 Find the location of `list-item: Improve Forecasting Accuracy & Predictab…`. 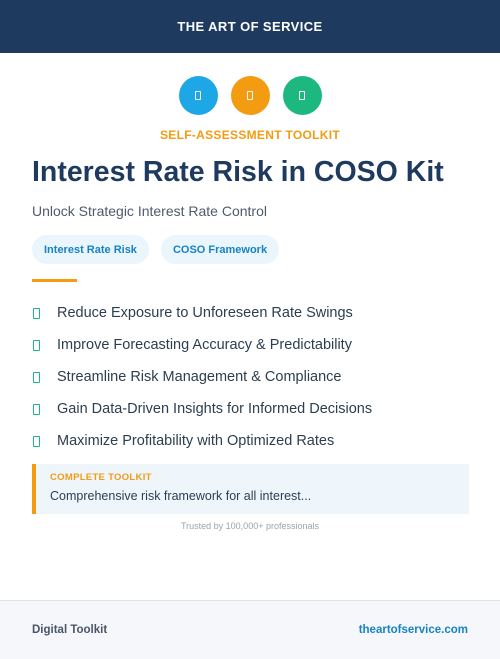

list-item: Improve Forecasting Accuracy & Predictab… is located at coordinates (252, 345).